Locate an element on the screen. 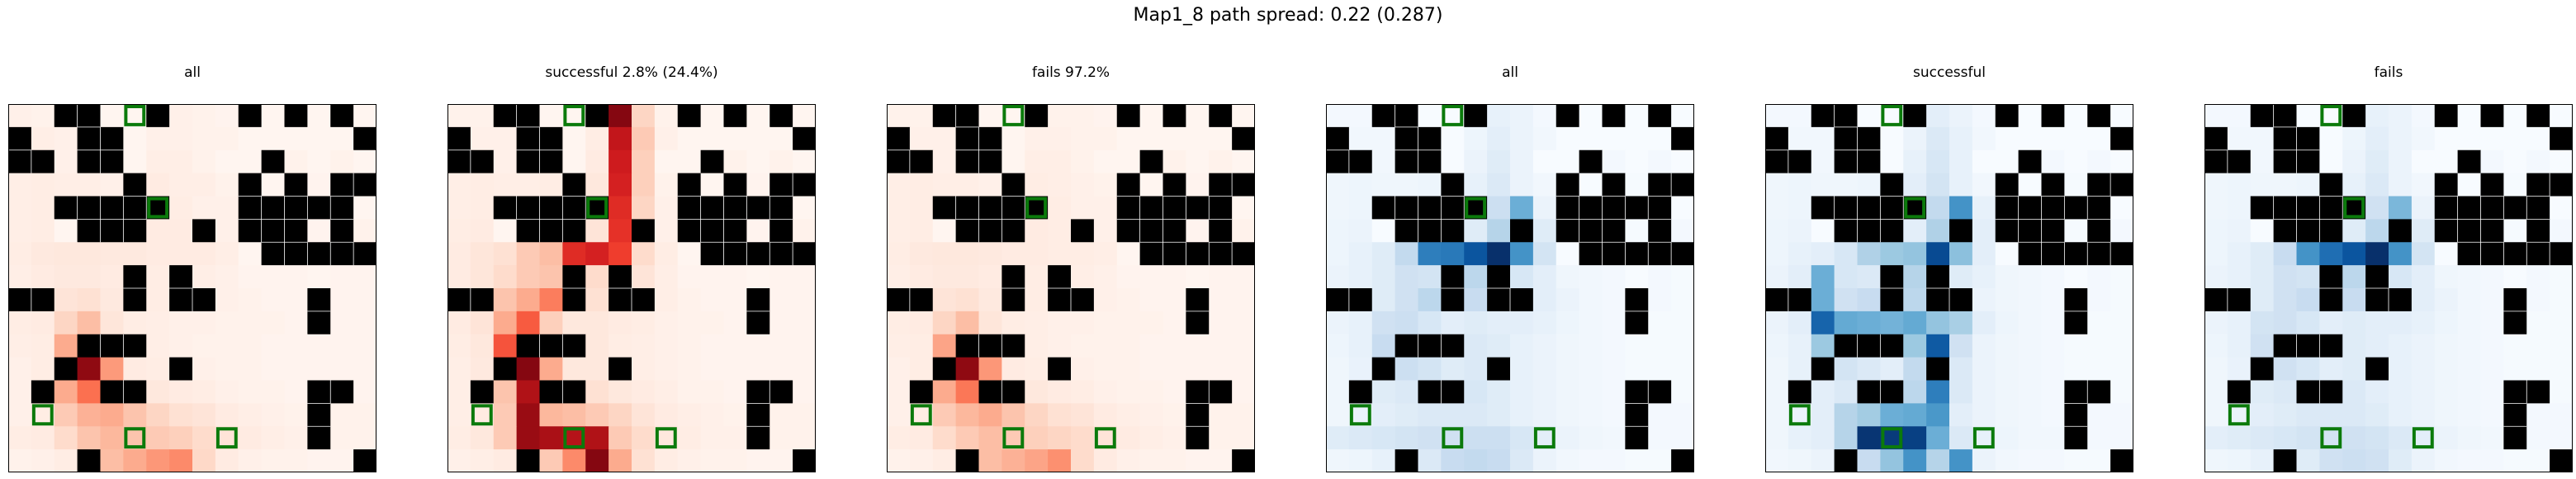 This screenshot has height=479, width=2576. heatmap-plot is located at coordinates (1949, 288).